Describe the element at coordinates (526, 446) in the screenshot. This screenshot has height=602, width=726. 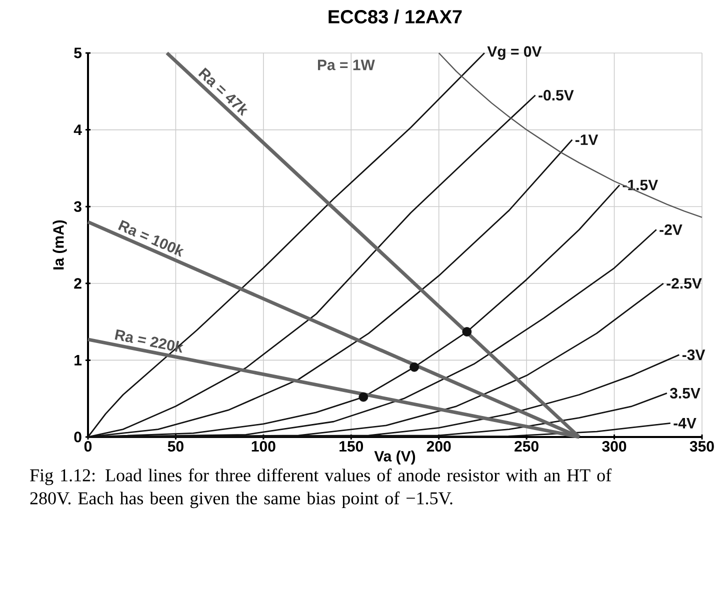
I see `x-tick-label: 250` at that location.